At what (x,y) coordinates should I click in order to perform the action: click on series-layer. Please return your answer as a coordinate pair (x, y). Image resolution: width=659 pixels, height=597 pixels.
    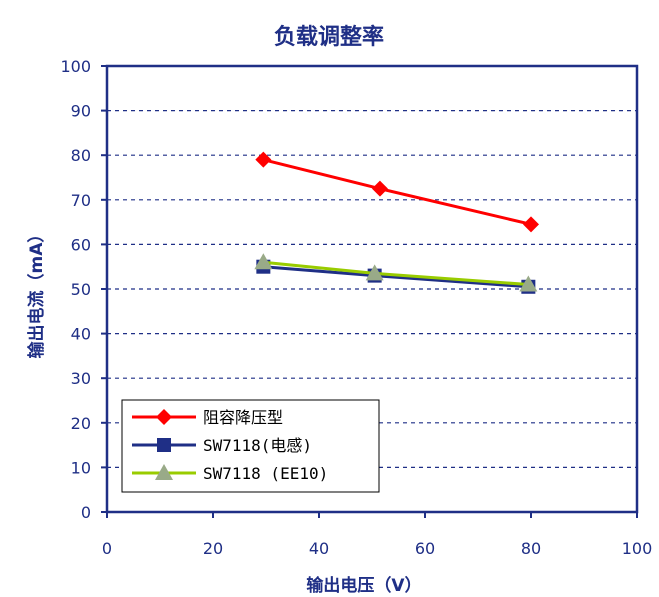
    Looking at the image, I should click on (396, 222).